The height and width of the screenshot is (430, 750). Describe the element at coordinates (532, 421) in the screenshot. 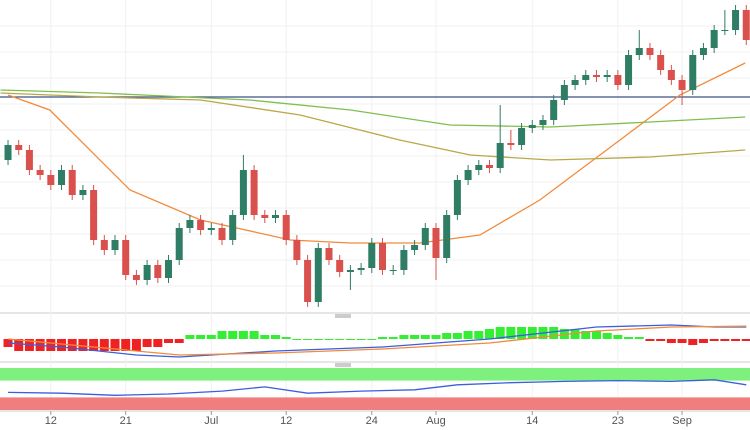

I see `x-tick-label: 14` at that location.